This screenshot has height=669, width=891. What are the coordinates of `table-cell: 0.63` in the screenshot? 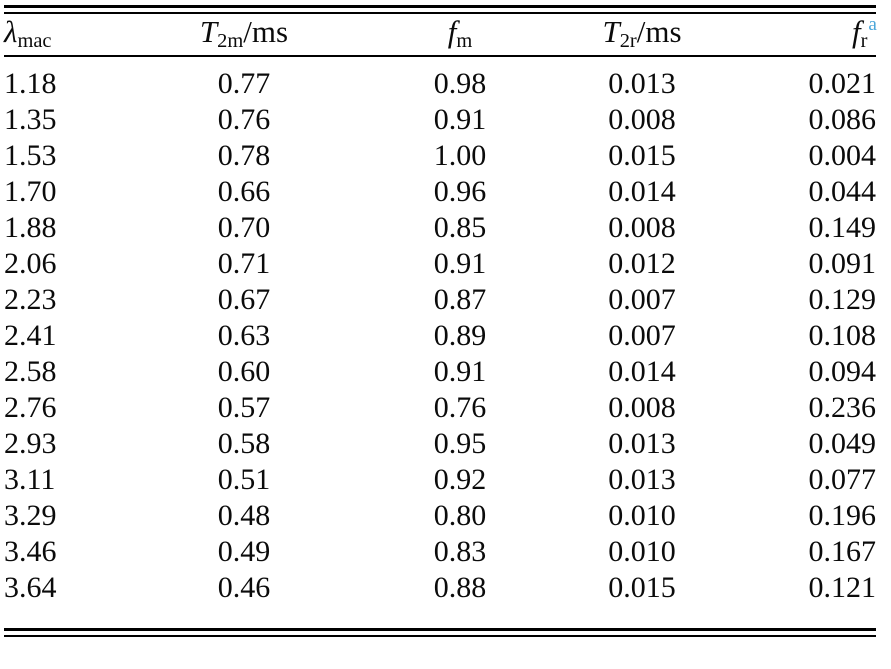 It's located at (244, 335).